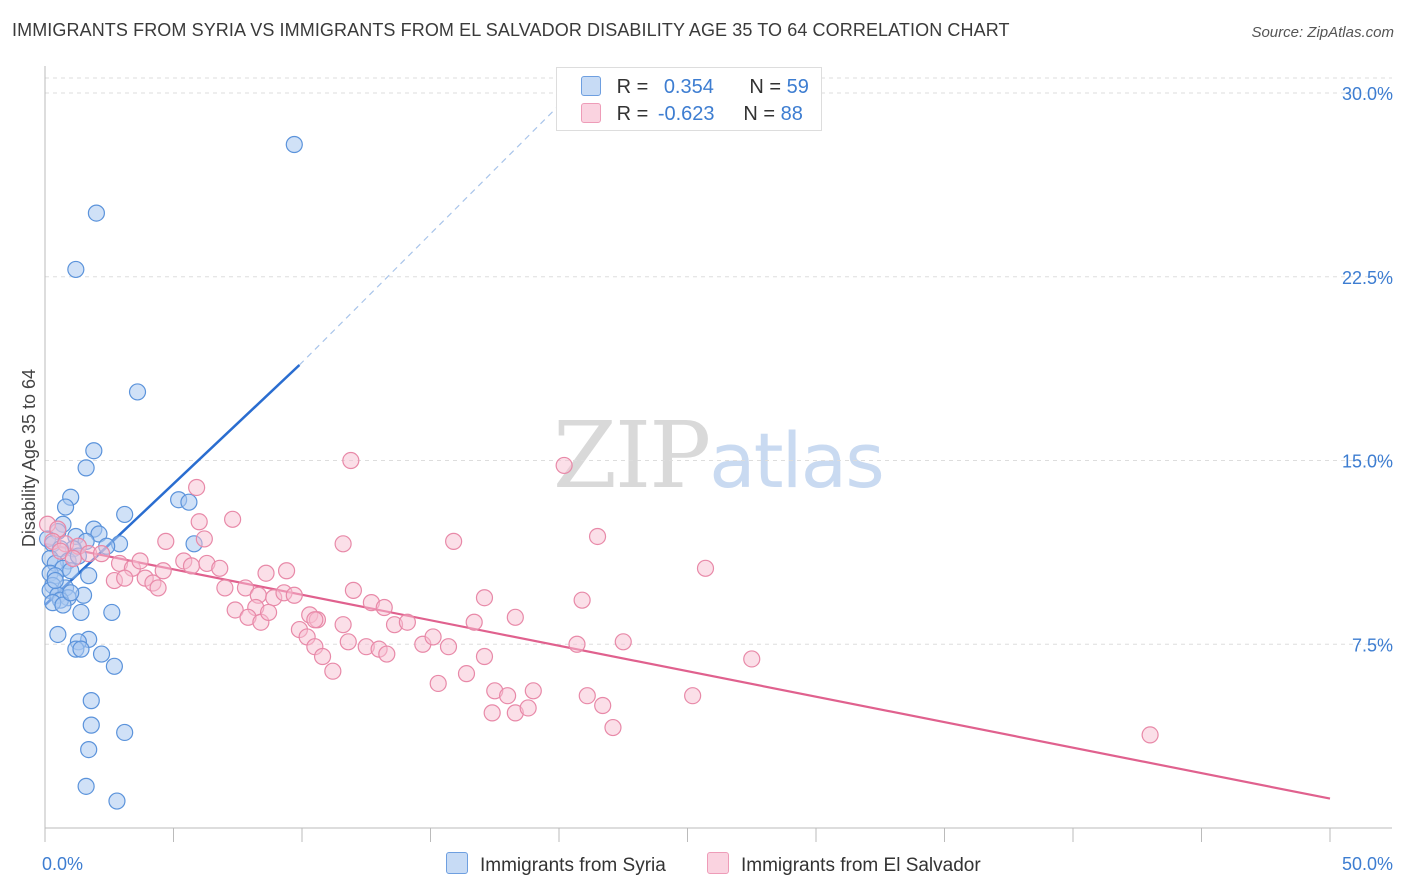 The width and height of the screenshot is (1406, 892). I want to click on trend-line-syria-extension, so click(429, 235).